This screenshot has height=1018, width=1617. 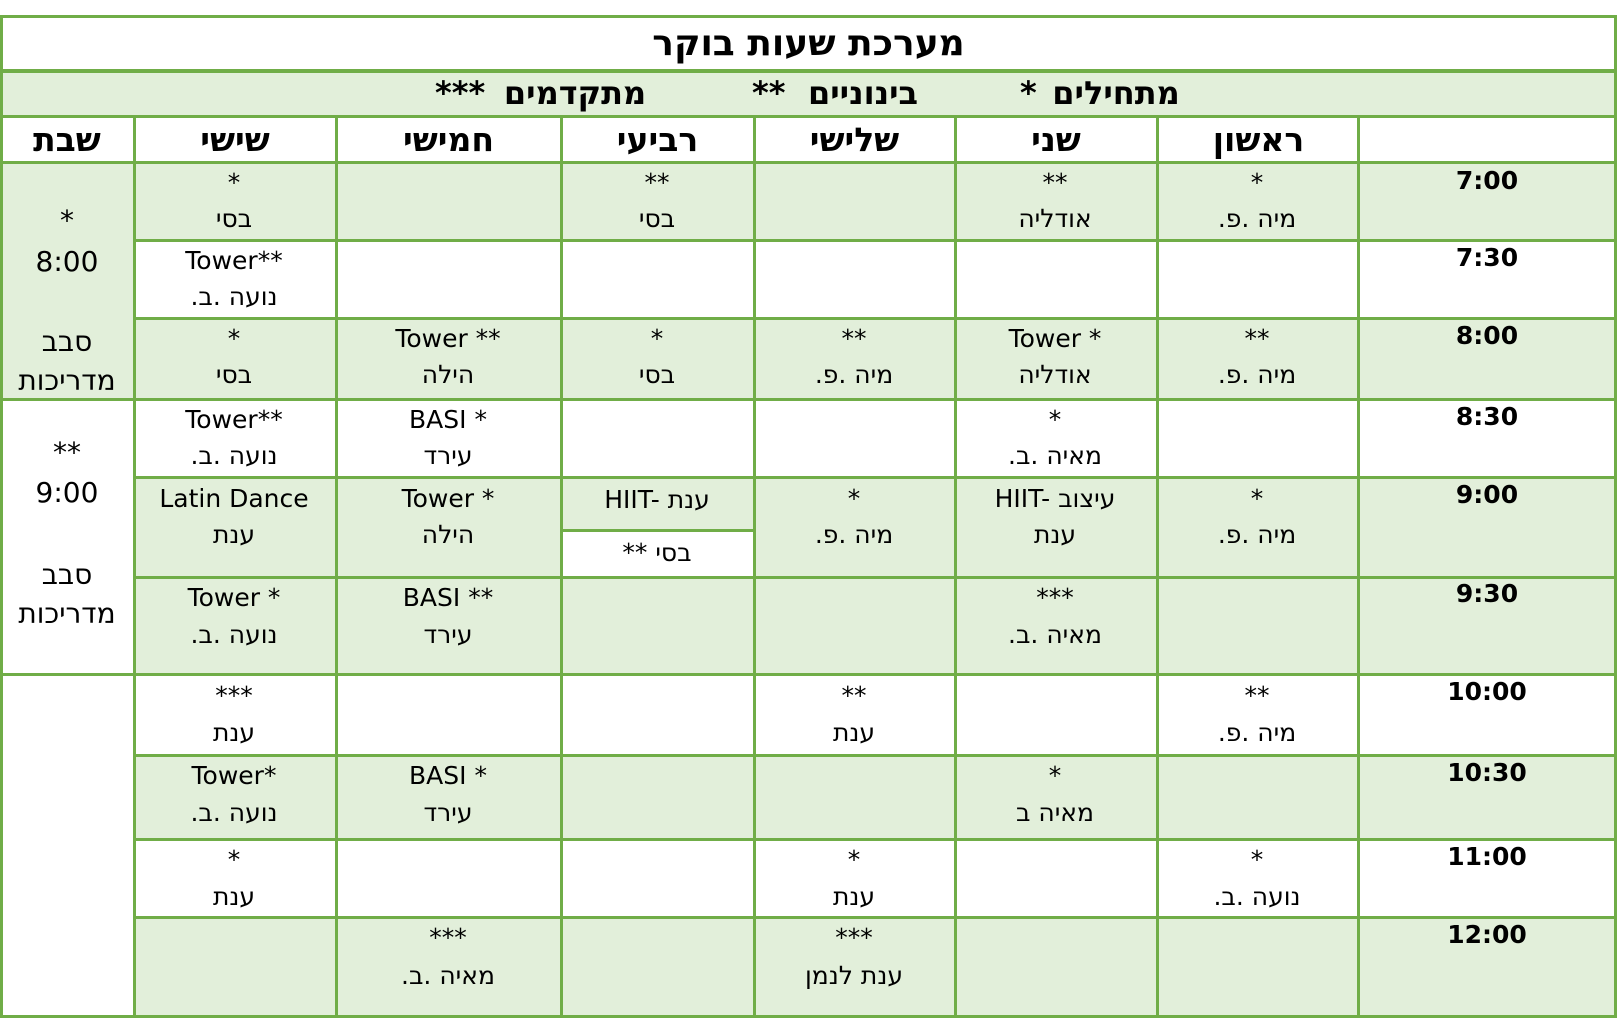 I want to click on border-wed-split, so click(x=657, y=530).